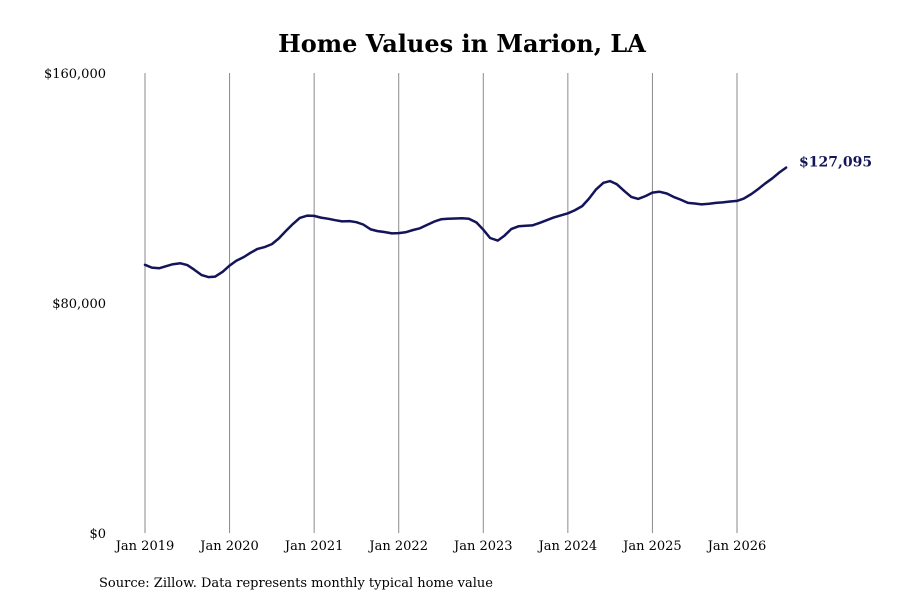  What do you see at coordinates (397, 546) in the screenshot?
I see `x-tick-label: Jan 2022` at bounding box center [397, 546].